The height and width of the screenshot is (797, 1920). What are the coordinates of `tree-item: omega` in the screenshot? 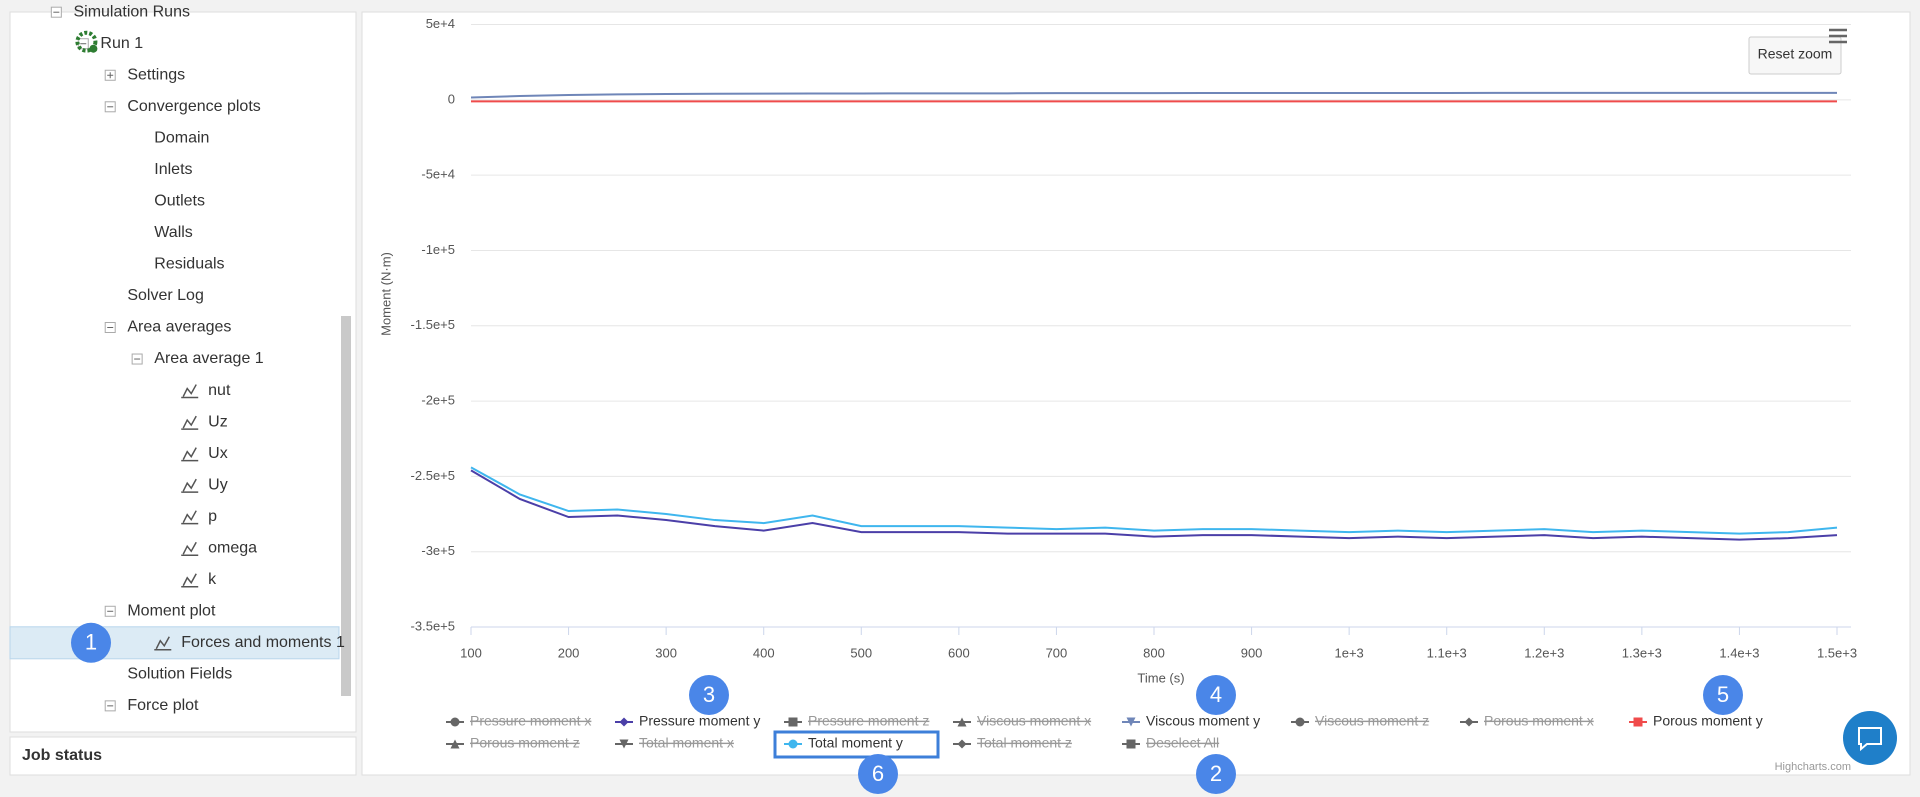 It's located at (232, 547).